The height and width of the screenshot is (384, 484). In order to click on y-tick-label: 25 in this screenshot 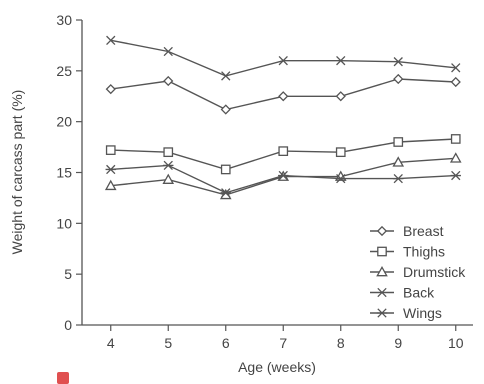, I will do `click(64, 71)`.